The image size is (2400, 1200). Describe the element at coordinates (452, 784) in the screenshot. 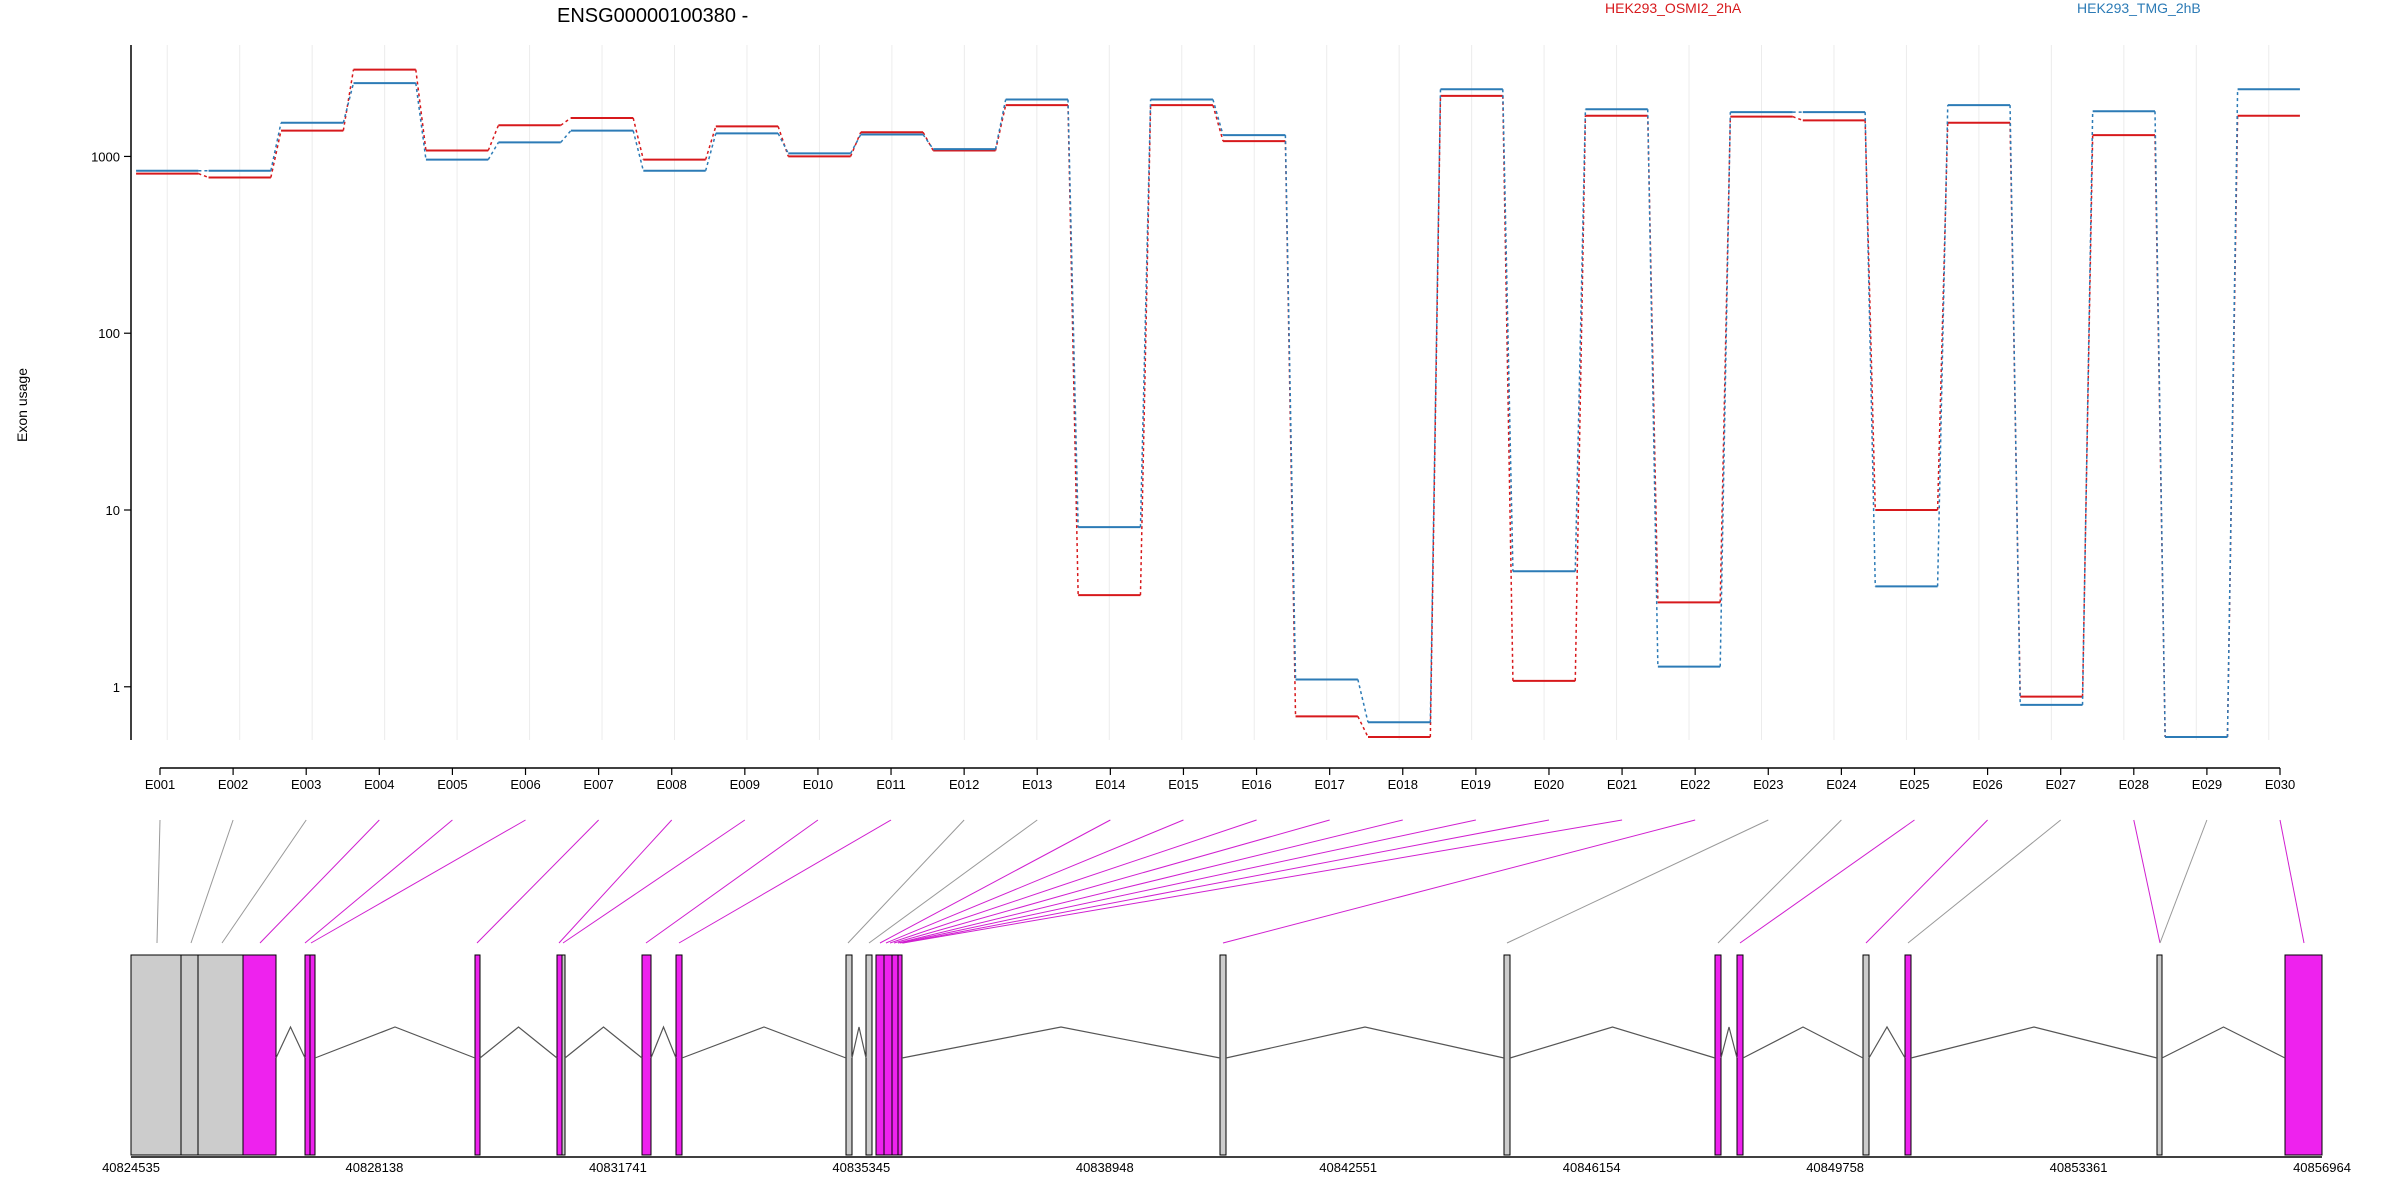

I see `x-tick-label: E005` at that location.